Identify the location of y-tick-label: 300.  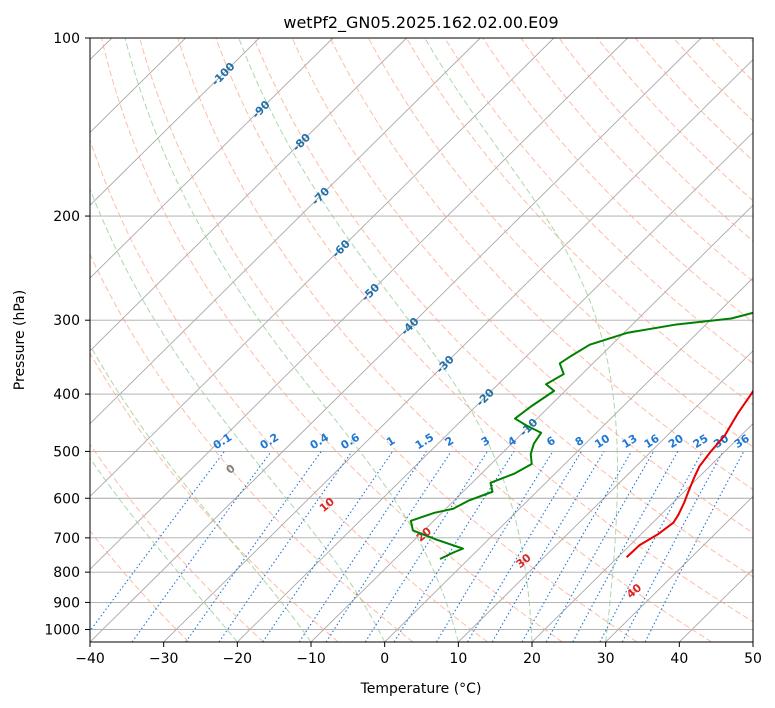
(66, 321).